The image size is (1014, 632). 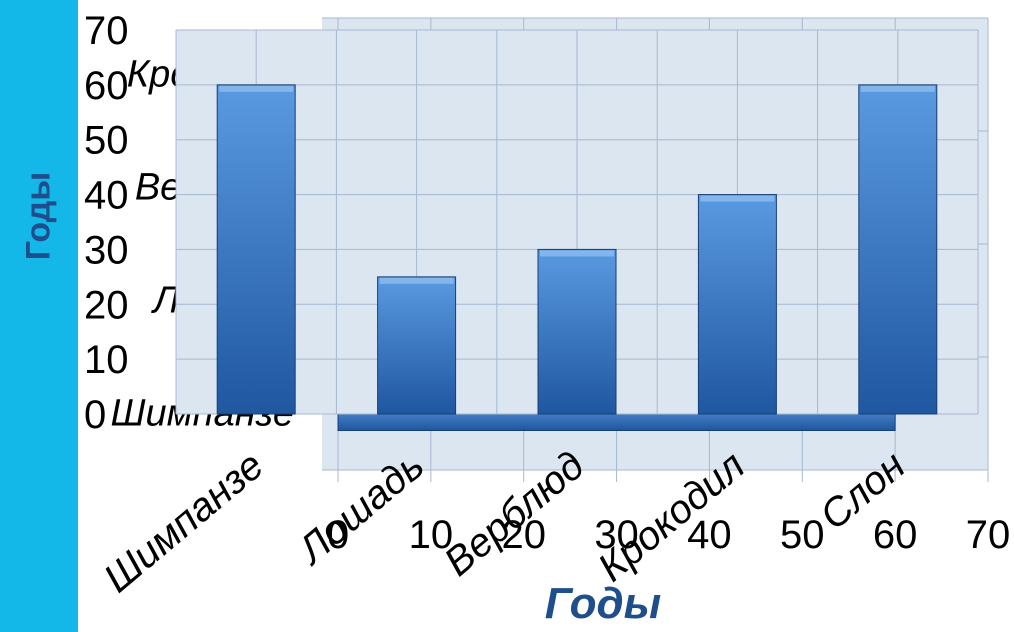 I want to click on front-y-tick-label: 40, so click(x=106, y=196).